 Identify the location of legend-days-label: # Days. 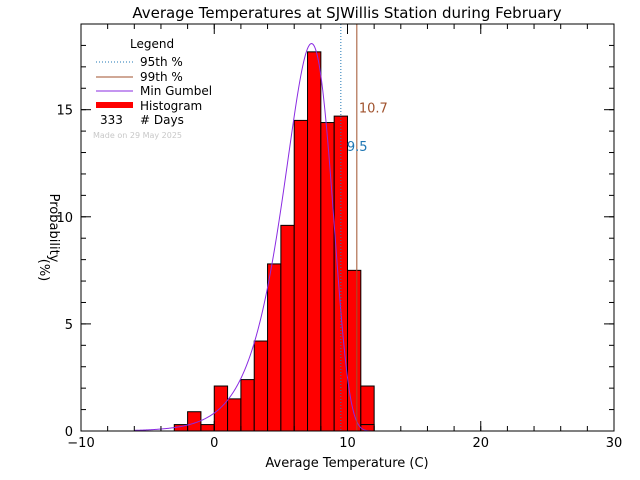
(162, 120).